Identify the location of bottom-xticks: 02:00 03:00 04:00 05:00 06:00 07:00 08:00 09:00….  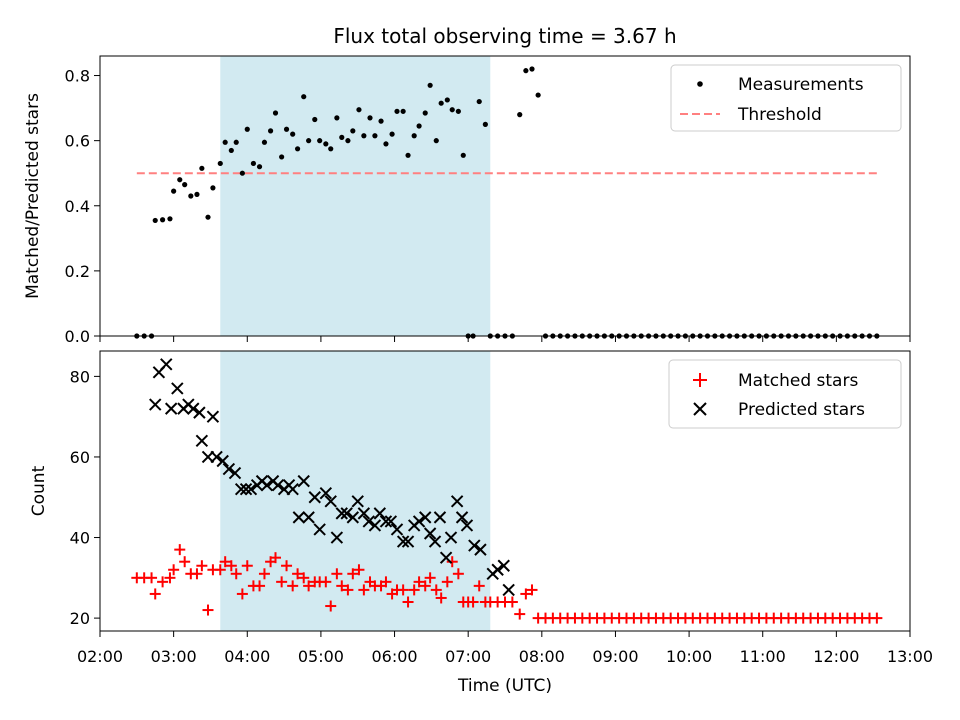
(505, 648).